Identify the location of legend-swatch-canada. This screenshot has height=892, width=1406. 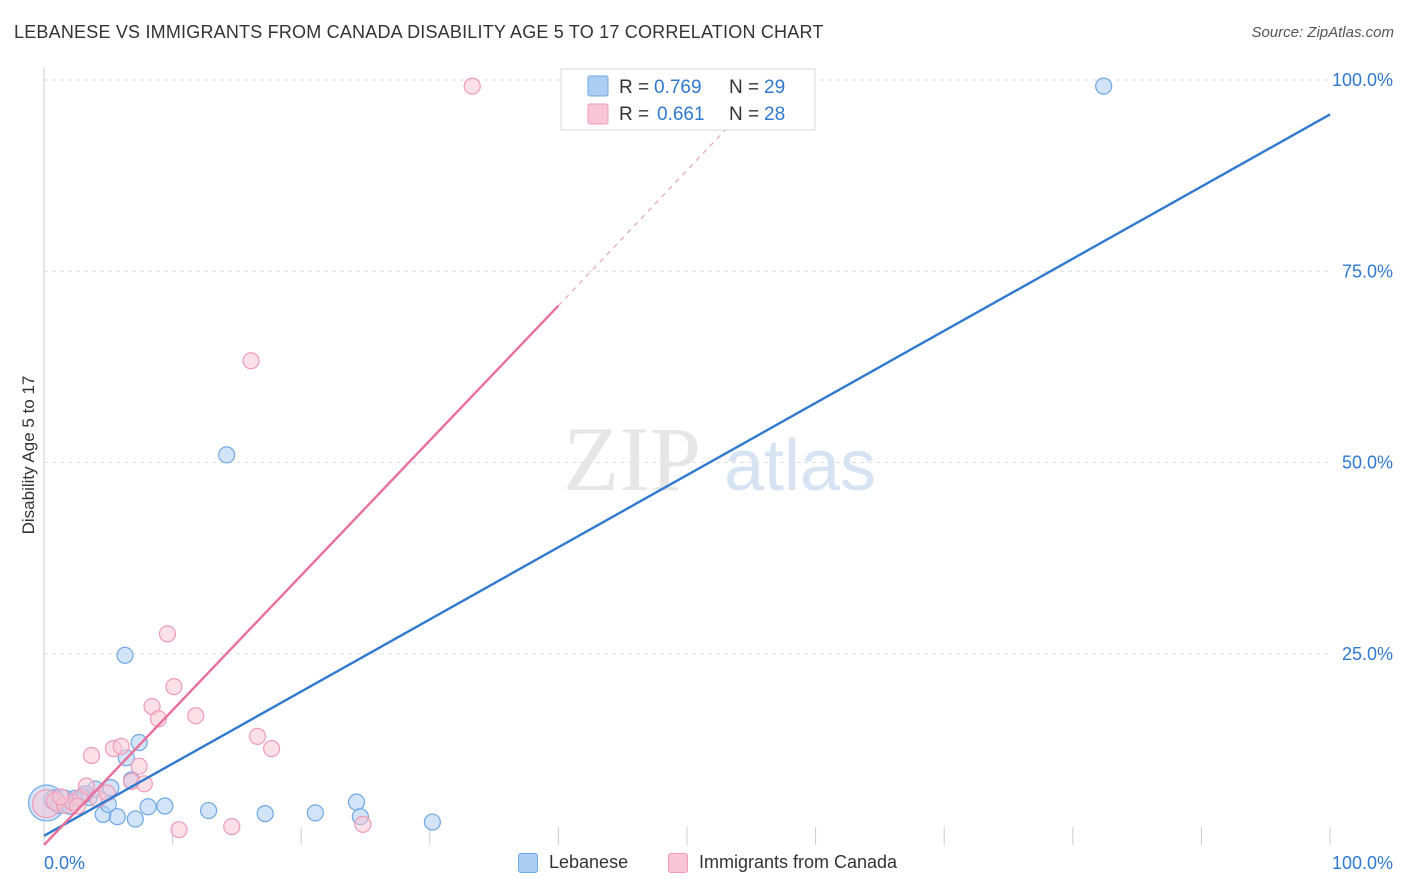
(598, 114).